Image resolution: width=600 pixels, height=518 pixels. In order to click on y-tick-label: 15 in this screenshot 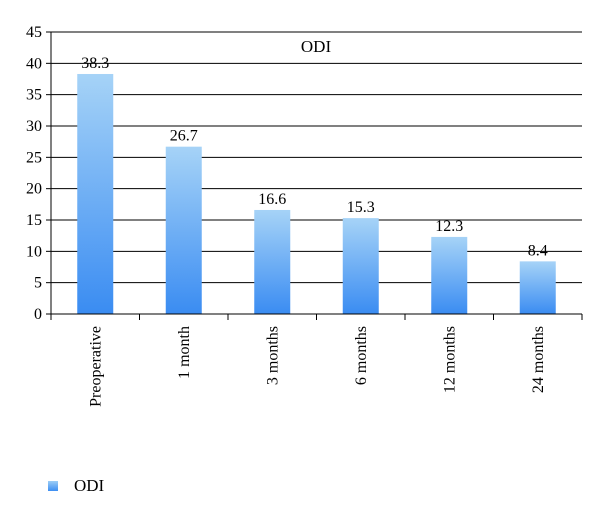, I will do `click(34, 220)`.